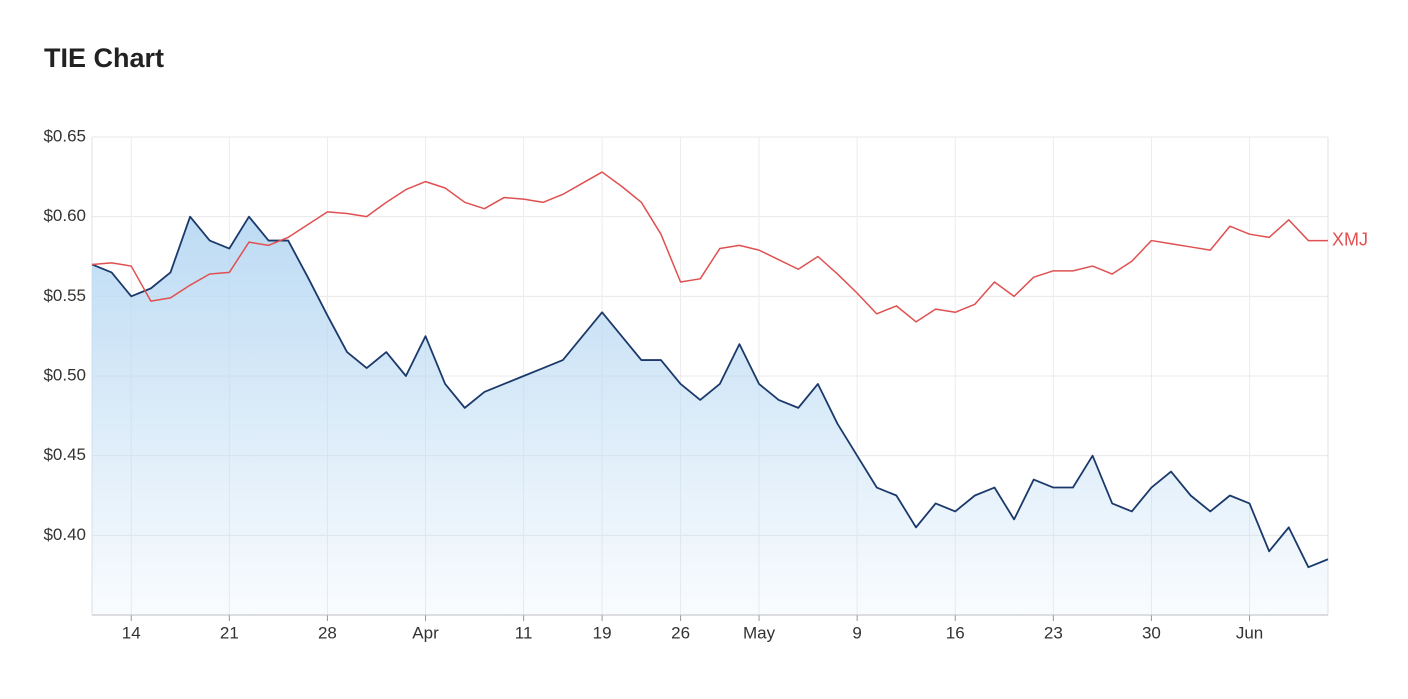 The image size is (1408, 699). Describe the element at coordinates (64, 374) in the screenshot. I see `y-tick-label: $0.50` at that location.